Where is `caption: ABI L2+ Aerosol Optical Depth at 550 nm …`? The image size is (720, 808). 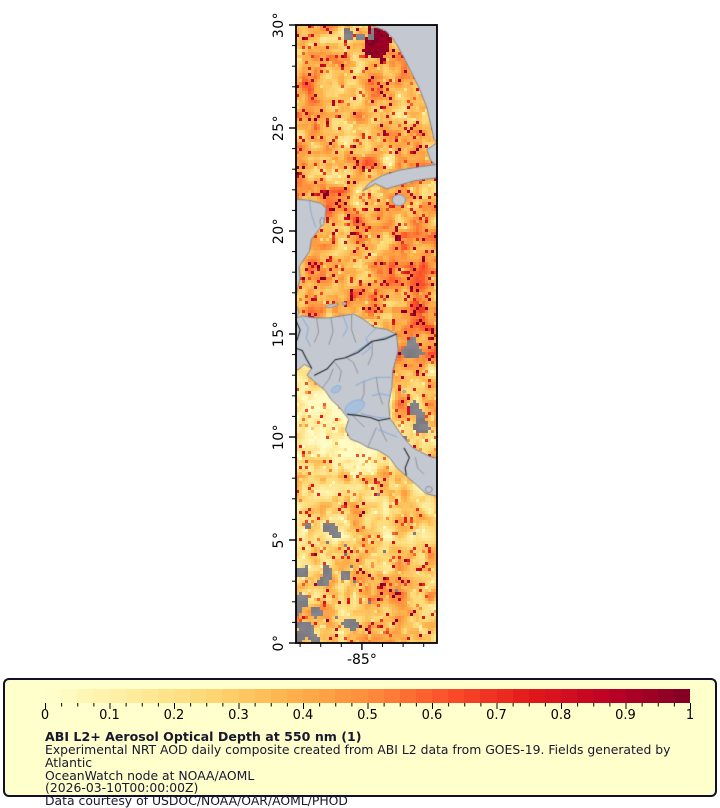 caption: ABI L2+ Aerosol Optical Depth at 550 nm … is located at coordinates (380, 769).